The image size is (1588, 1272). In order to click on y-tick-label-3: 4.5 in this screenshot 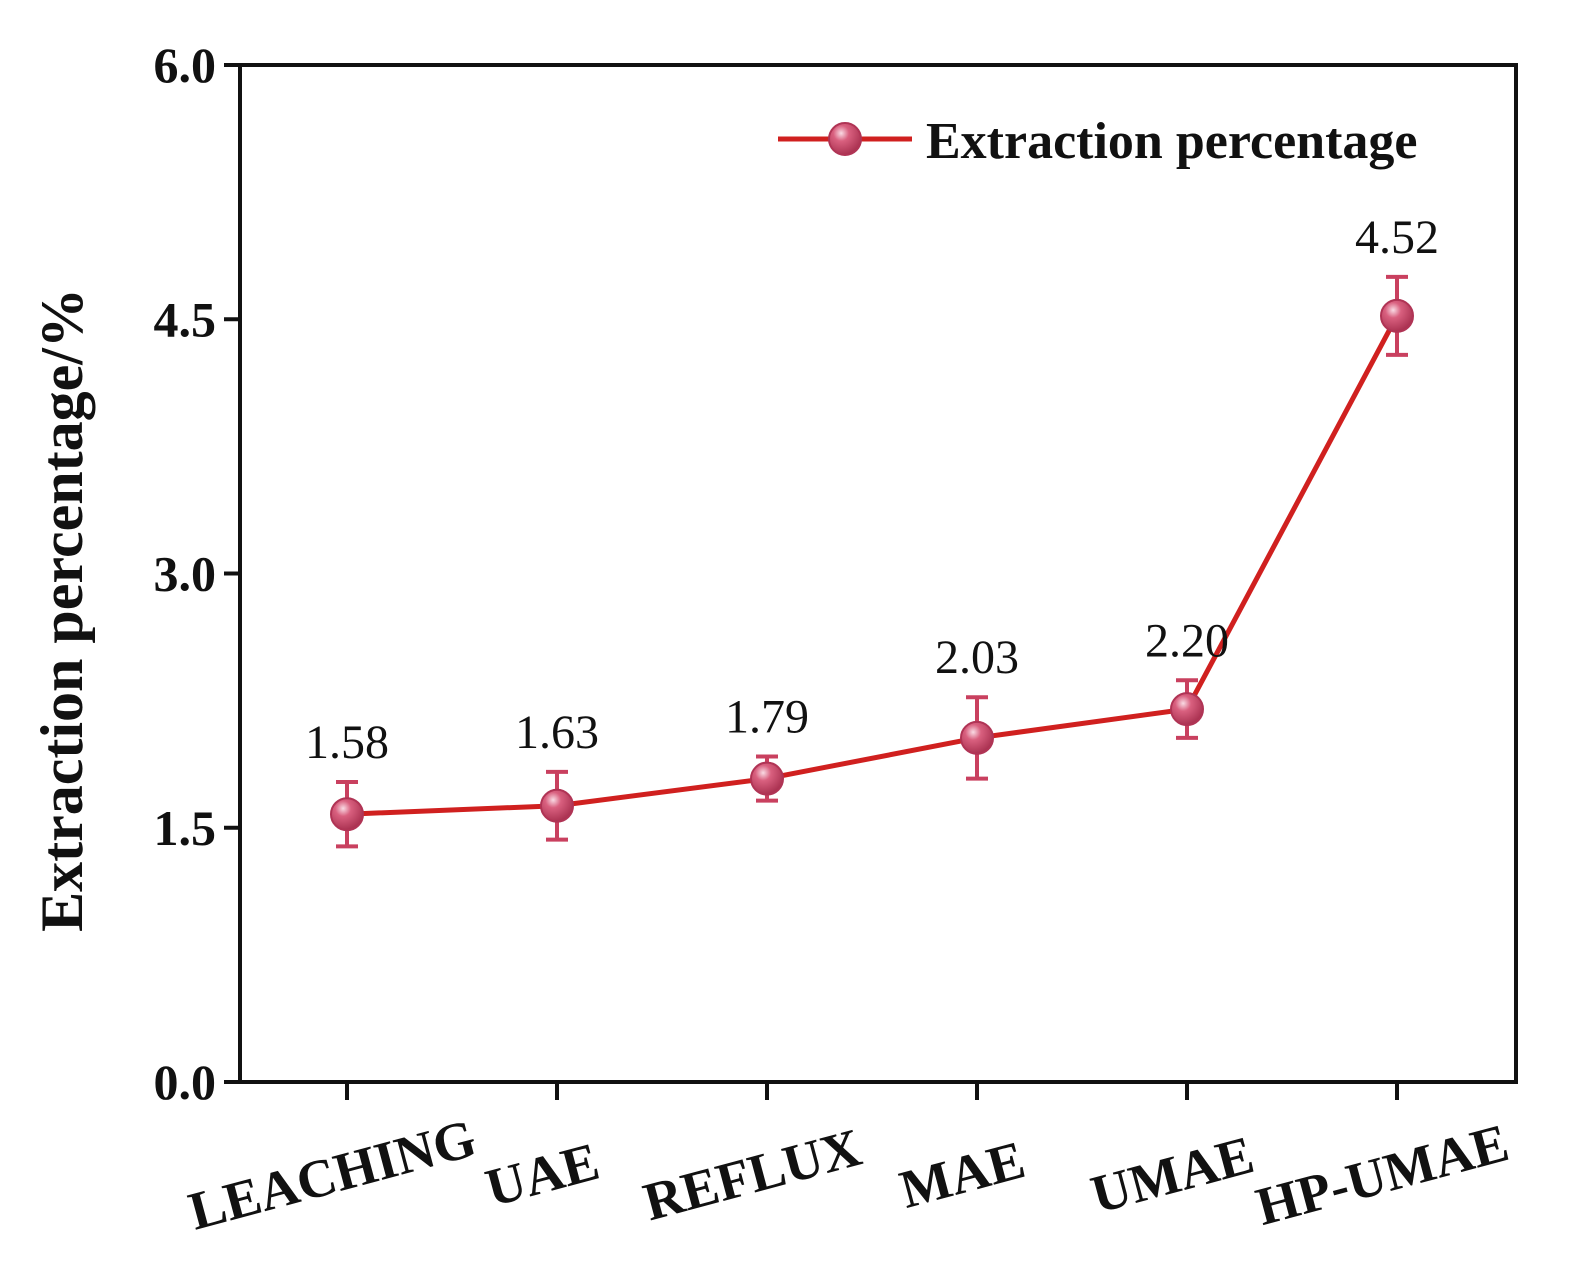, I will do `click(185, 319)`.